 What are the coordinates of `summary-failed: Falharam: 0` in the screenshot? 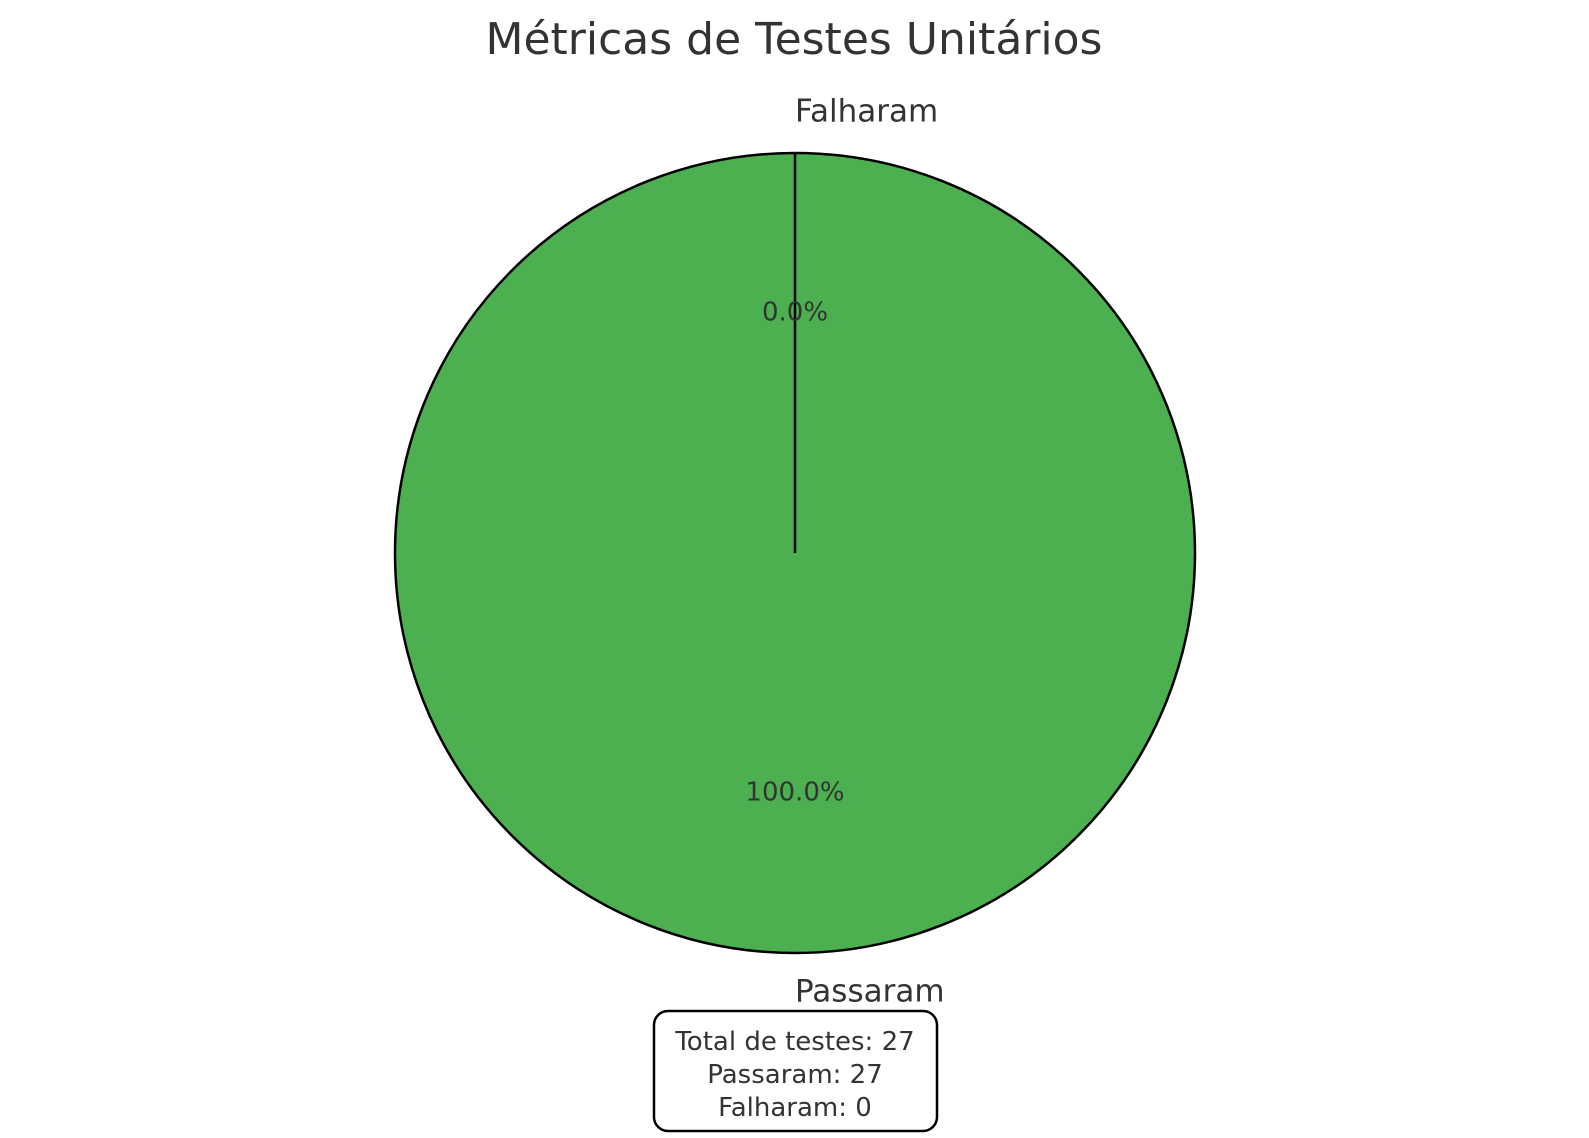 It's located at (795, 1108).